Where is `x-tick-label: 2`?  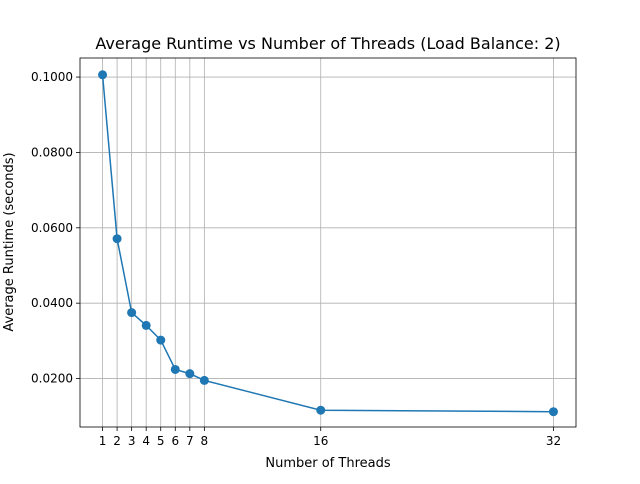 x-tick-label: 2 is located at coordinates (117, 441).